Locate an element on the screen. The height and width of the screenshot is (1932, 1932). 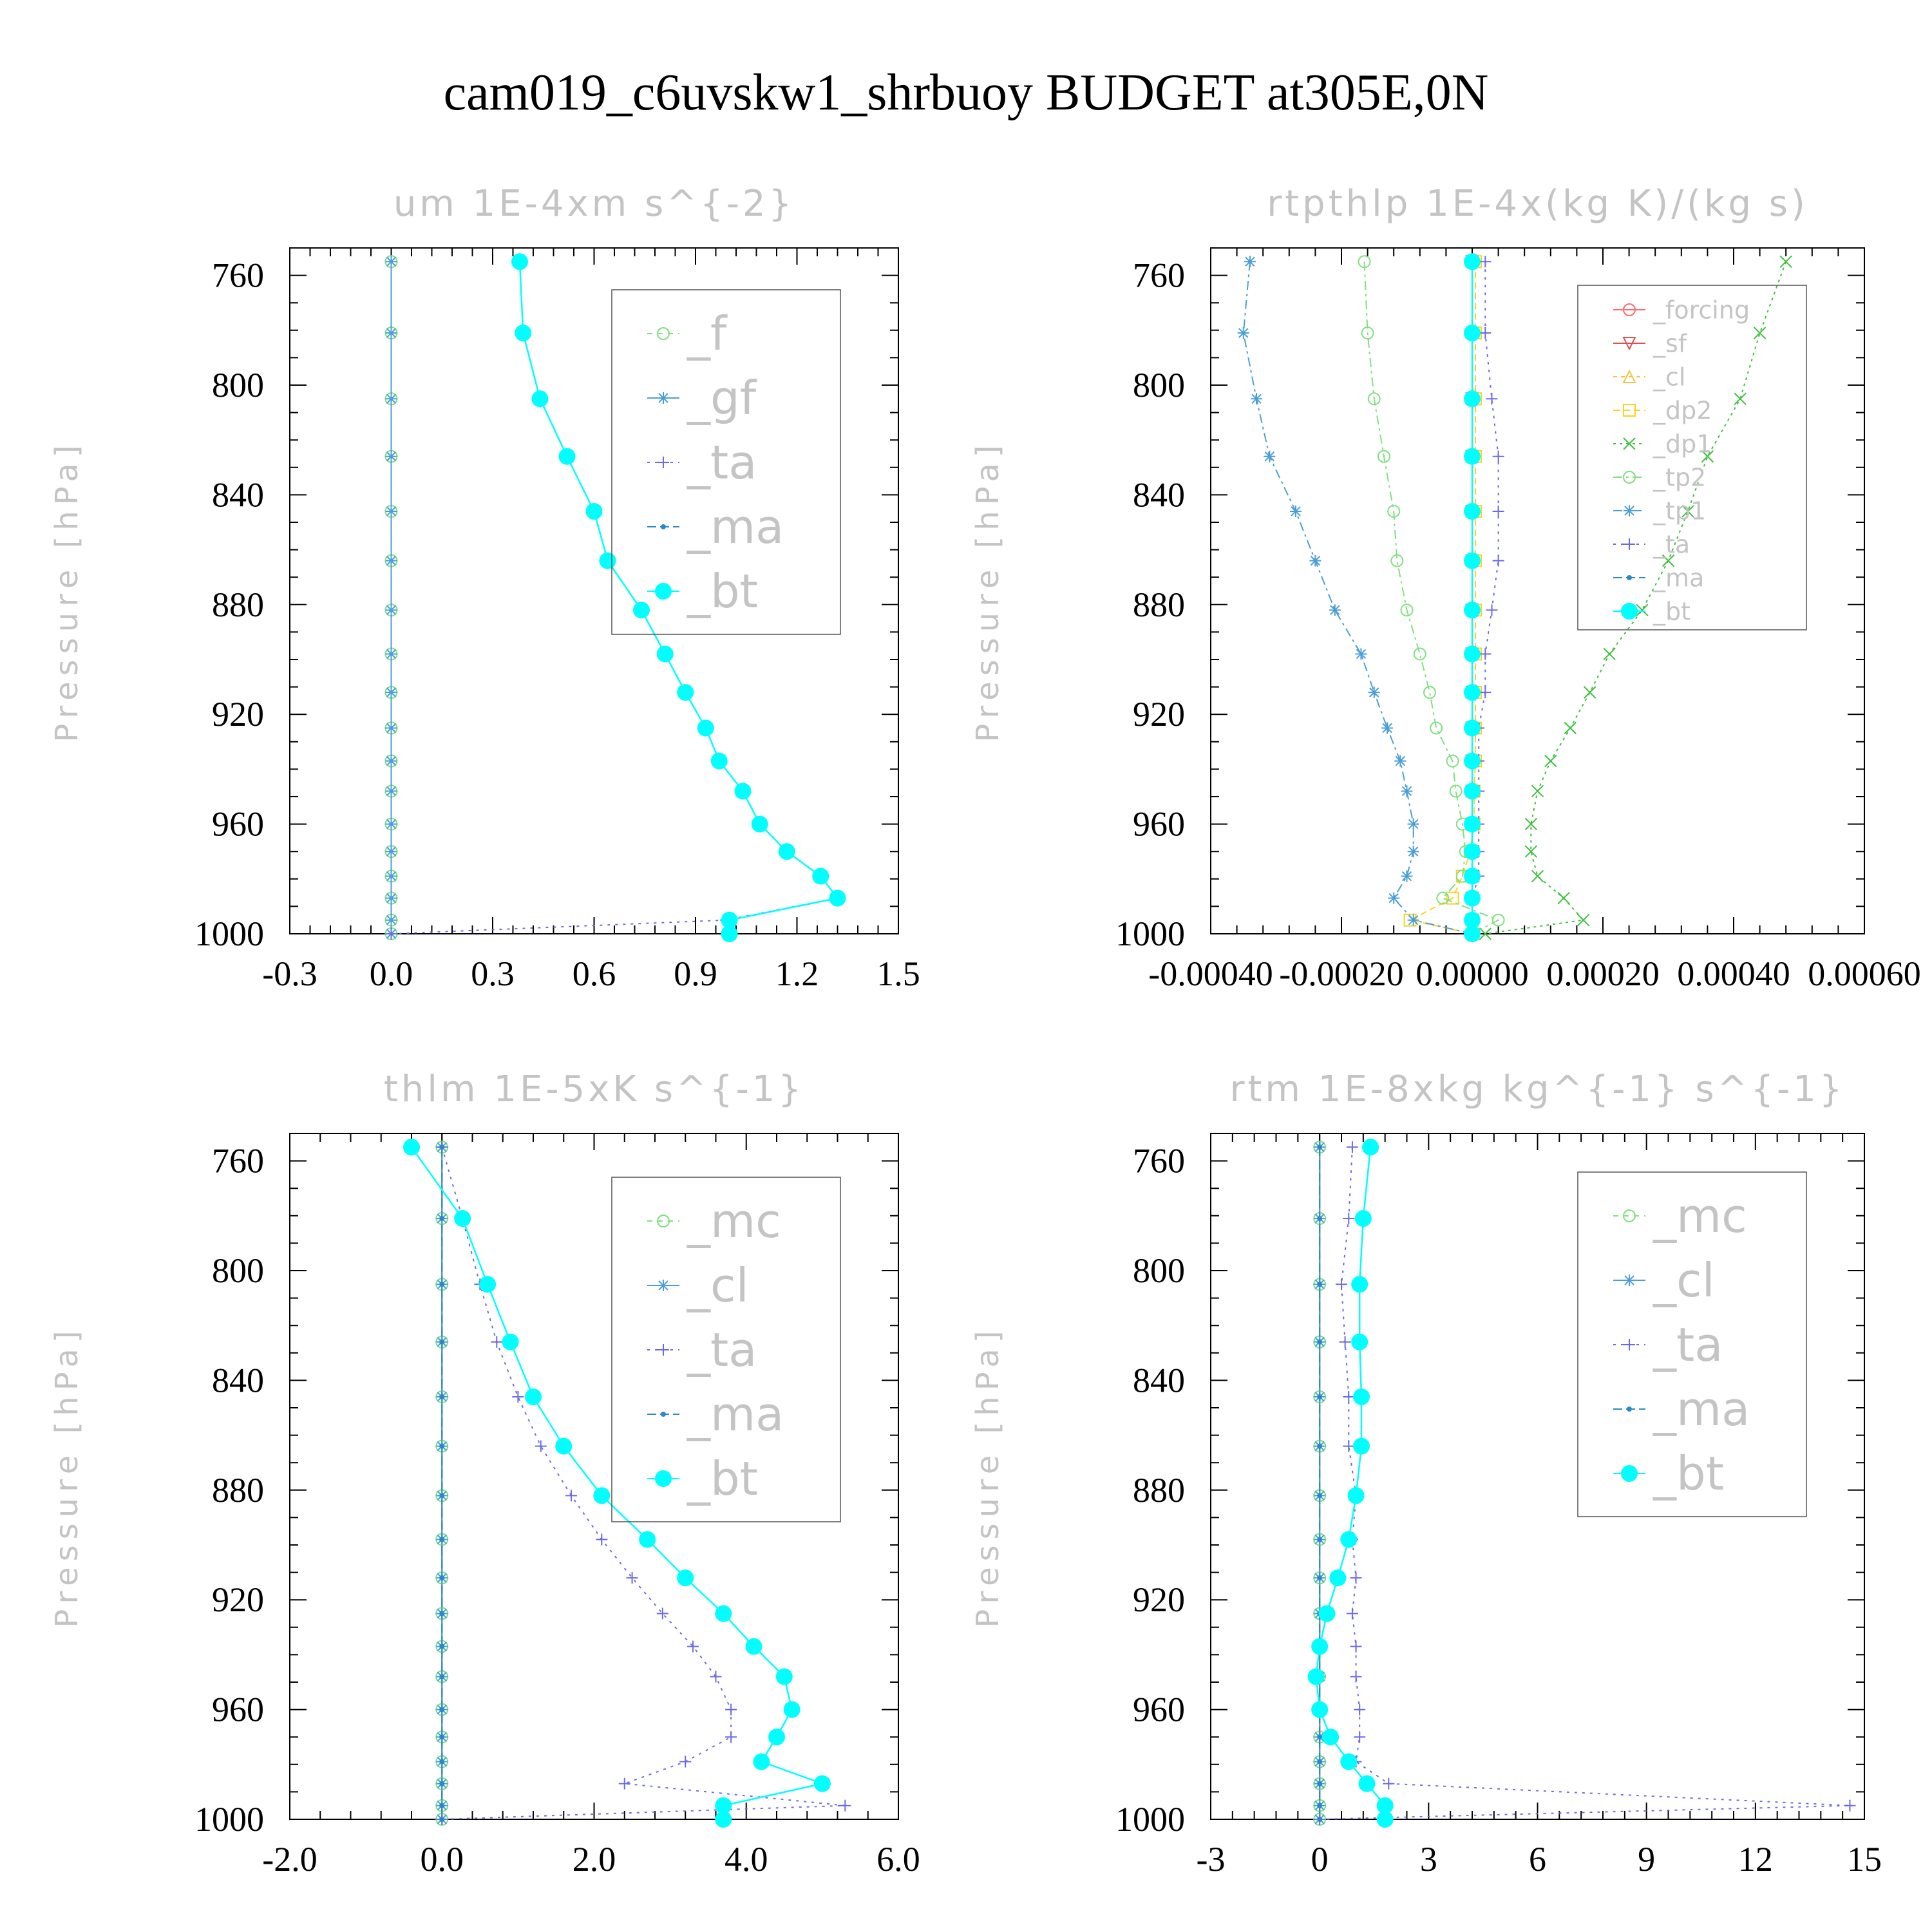
x-tick-label: 0.00000 is located at coordinates (1473, 974).